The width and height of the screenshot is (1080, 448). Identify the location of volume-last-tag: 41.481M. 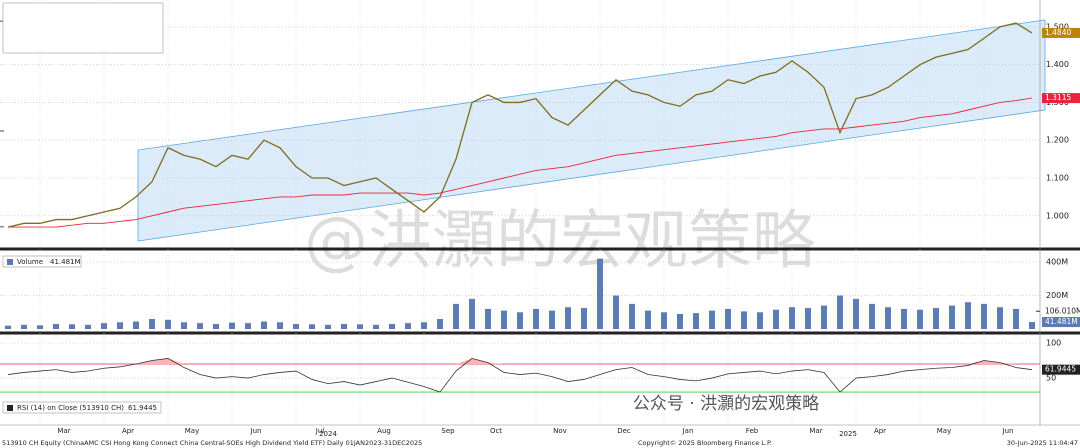
(1061, 321).